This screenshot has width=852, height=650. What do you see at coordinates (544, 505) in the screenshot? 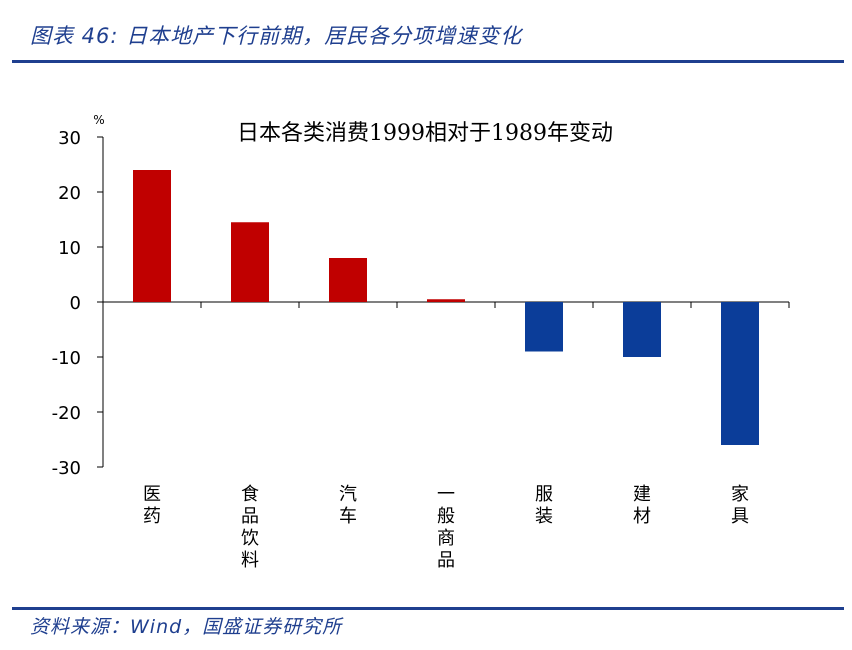
I see `category-label: 服装` at bounding box center [544, 505].